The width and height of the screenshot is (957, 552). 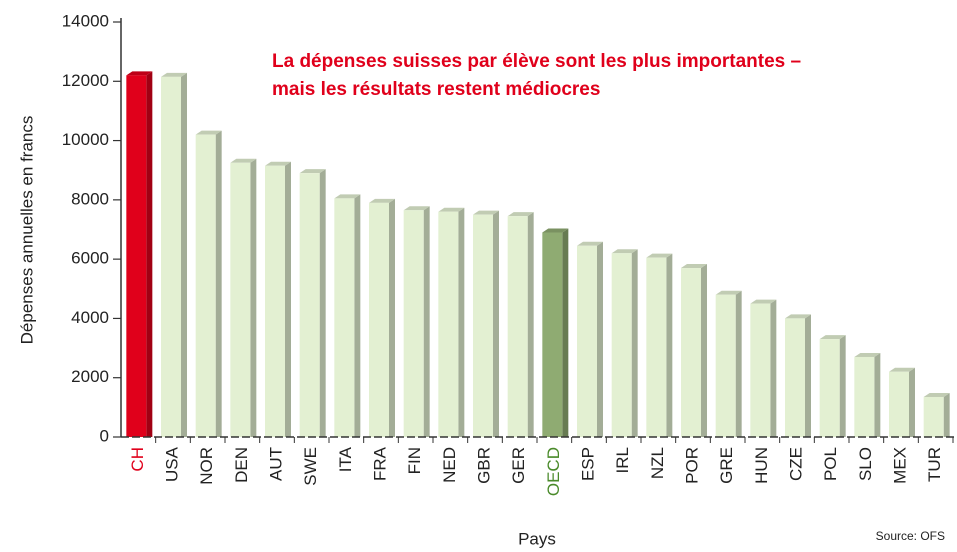 I want to click on x-tick-label: ITA, so click(x=345, y=459).